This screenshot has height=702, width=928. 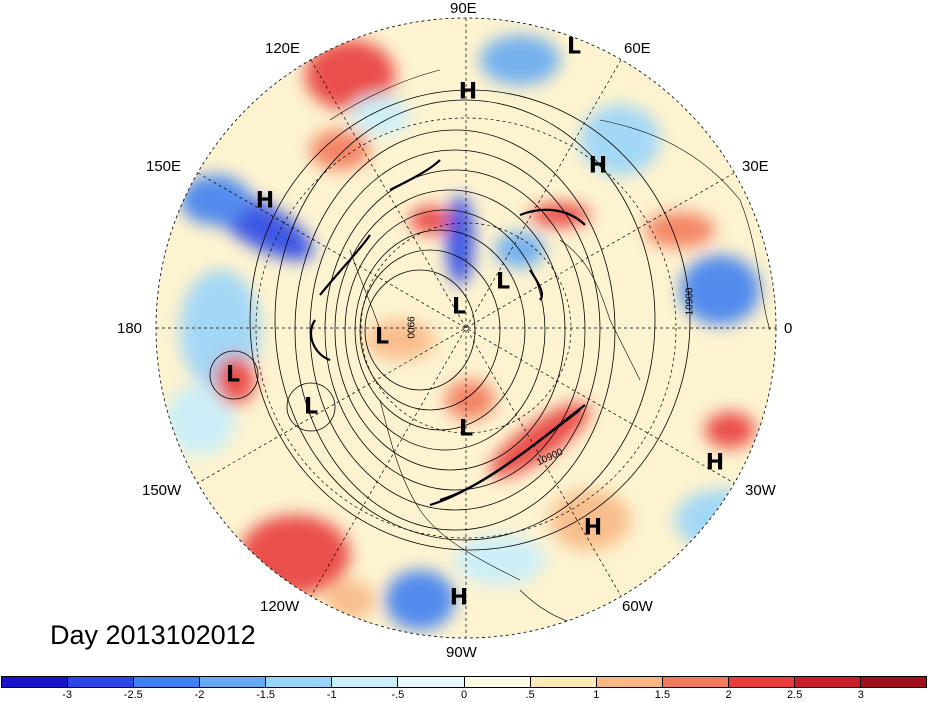 I want to click on colorbar-tick-label: 2, so click(x=728, y=695).